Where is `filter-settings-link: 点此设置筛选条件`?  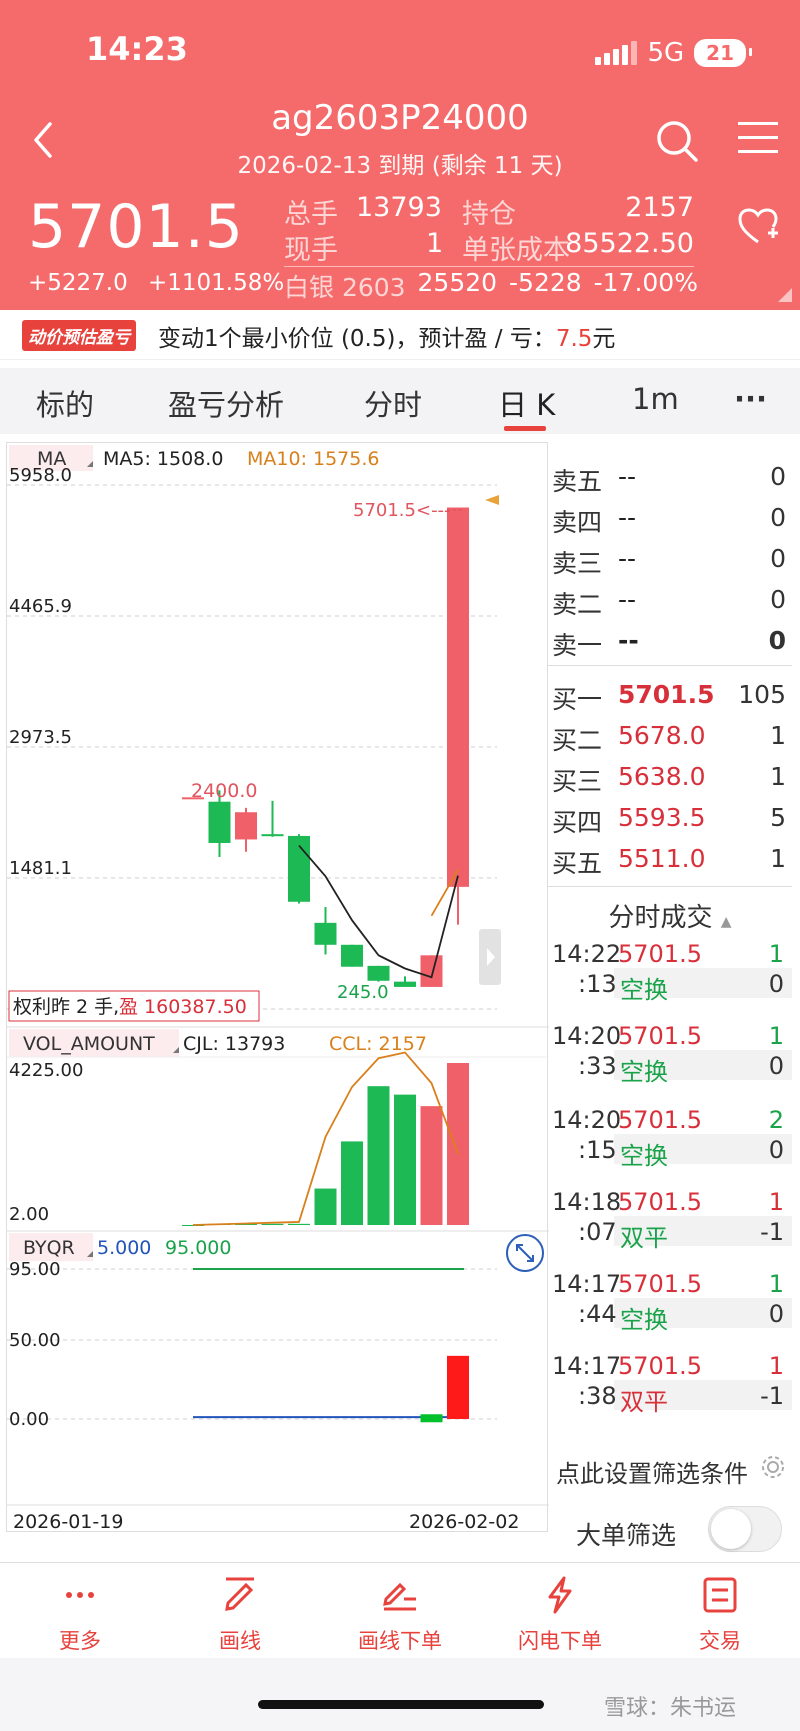 filter-settings-link: 点此设置筛选条件 is located at coordinates (652, 1474).